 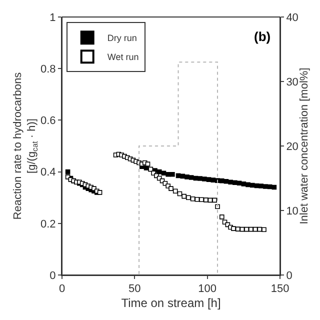 I want to click on y-tick-label: 0.8, so click(x=48, y=69).